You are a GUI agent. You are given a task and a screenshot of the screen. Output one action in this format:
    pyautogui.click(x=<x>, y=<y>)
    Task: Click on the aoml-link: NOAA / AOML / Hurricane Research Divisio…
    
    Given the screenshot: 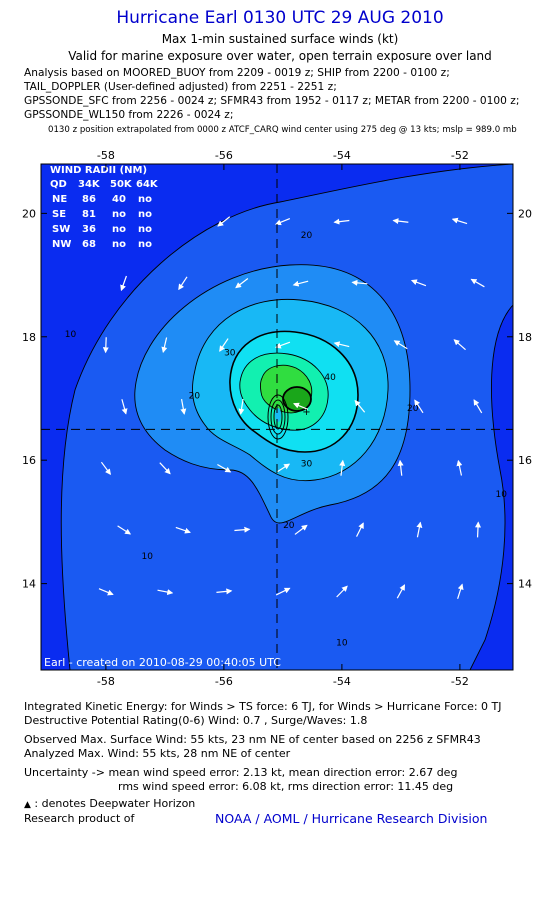 What is the action you would take?
    pyautogui.click(x=351, y=818)
    